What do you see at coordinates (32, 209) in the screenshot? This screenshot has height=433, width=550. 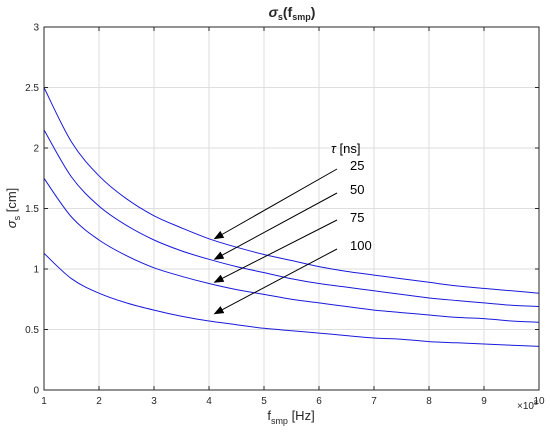 I see `y-tick-label: 1.5` at bounding box center [32, 209].